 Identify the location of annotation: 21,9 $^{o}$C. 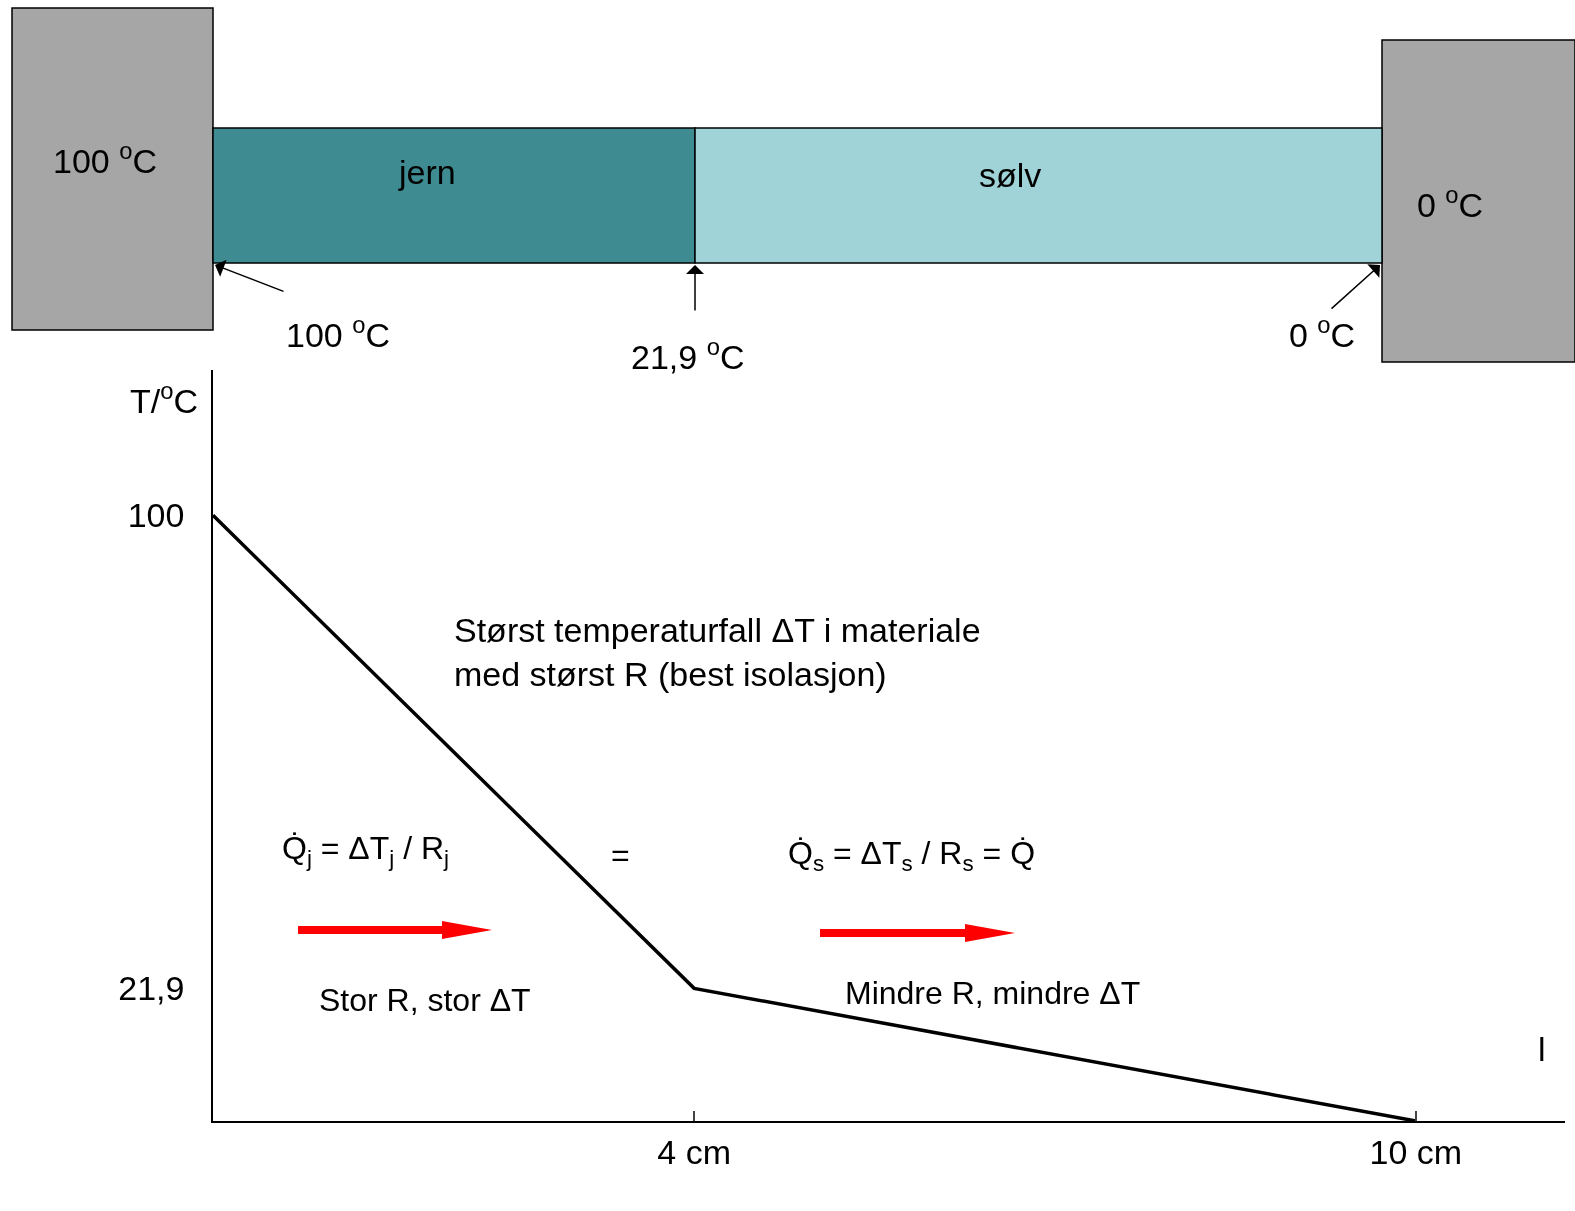
(688, 355).